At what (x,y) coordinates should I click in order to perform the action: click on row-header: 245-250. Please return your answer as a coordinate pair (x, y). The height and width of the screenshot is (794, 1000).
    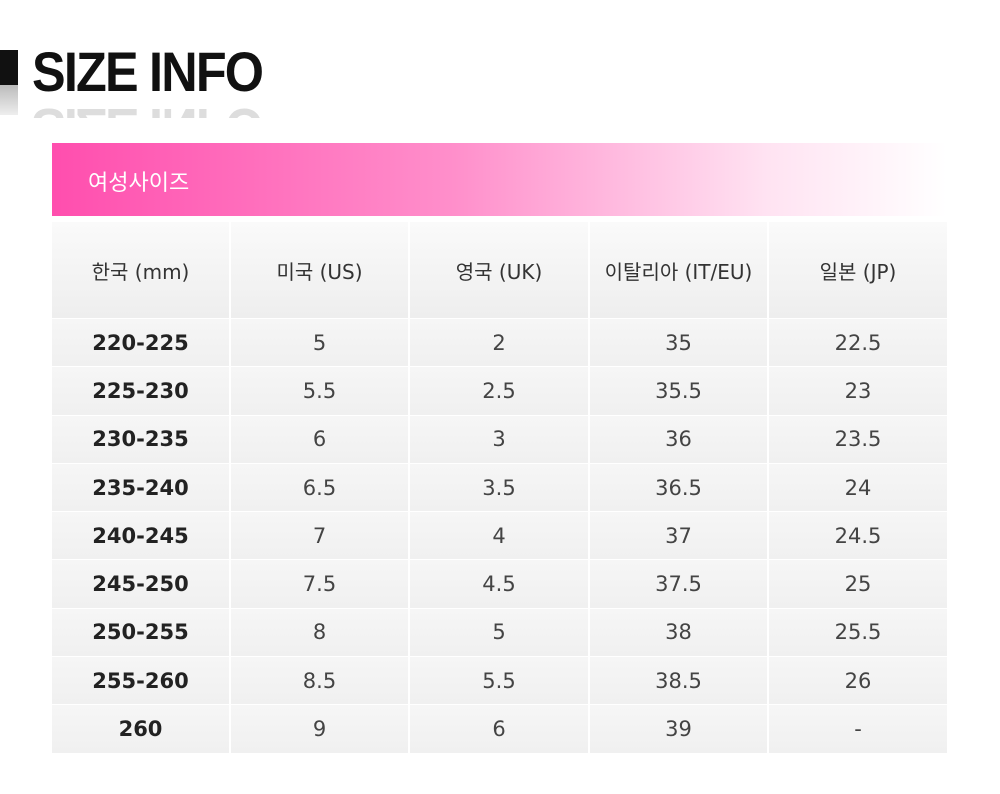
    Looking at the image, I should click on (140, 584).